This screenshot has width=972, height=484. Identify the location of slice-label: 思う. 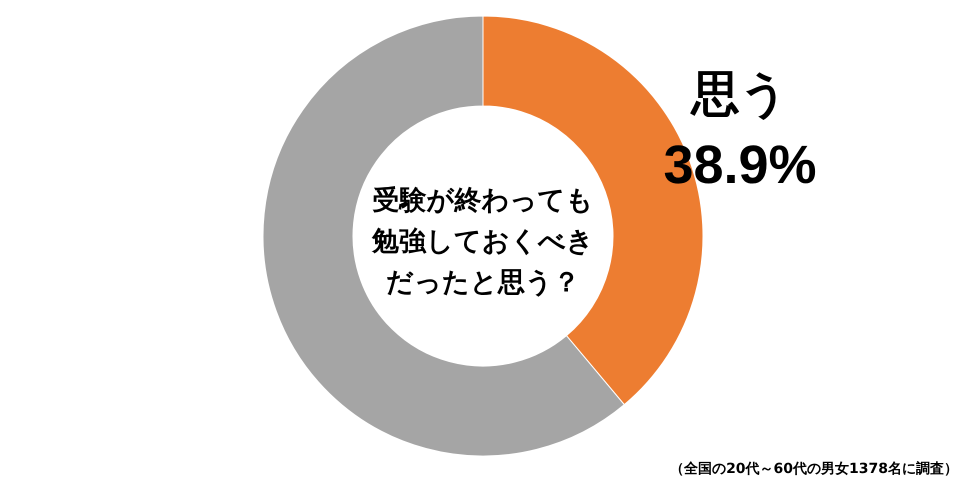
(740, 94).